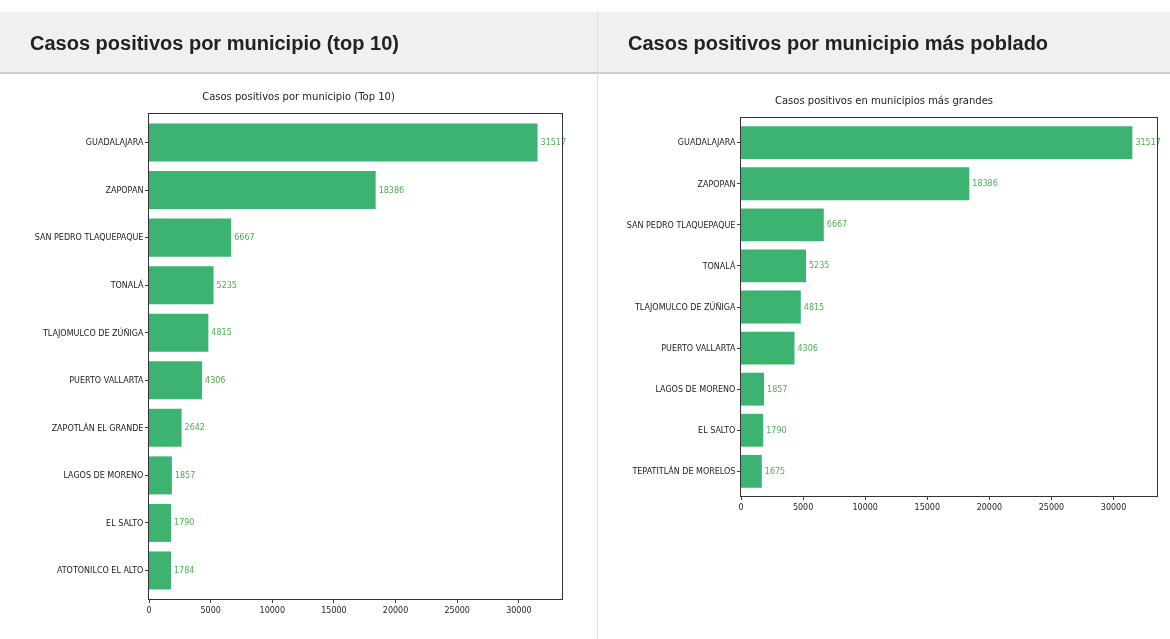 The height and width of the screenshot is (639, 1170). I want to click on chart-subtitle: Casos positivos en municipios más grandes, so click(884, 100).